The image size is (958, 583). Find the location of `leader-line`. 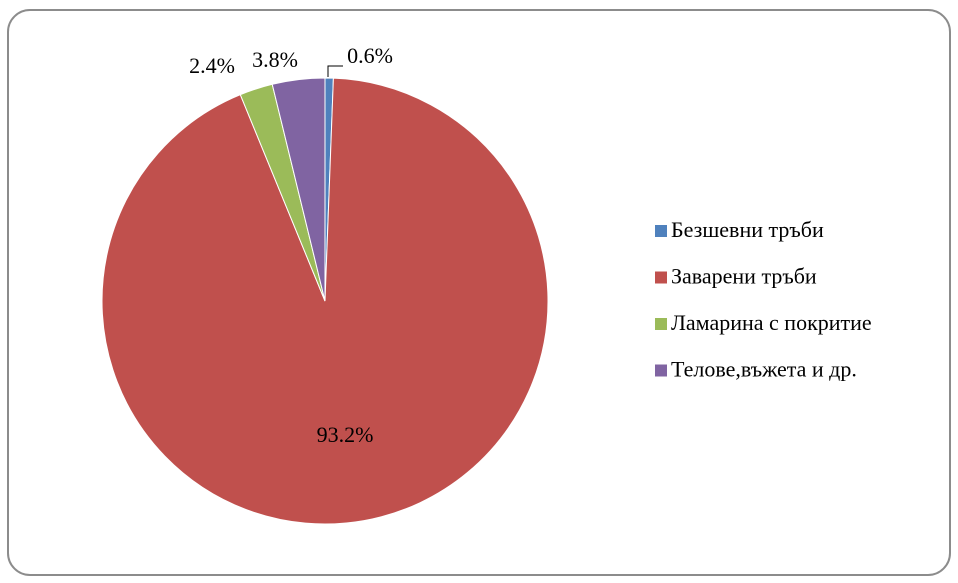

leader-line is located at coordinates (335, 71).